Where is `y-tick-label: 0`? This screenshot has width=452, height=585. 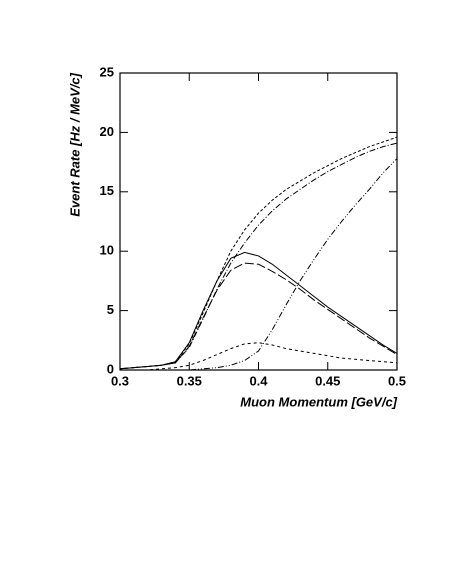 y-tick-label: 0 is located at coordinates (110, 368).